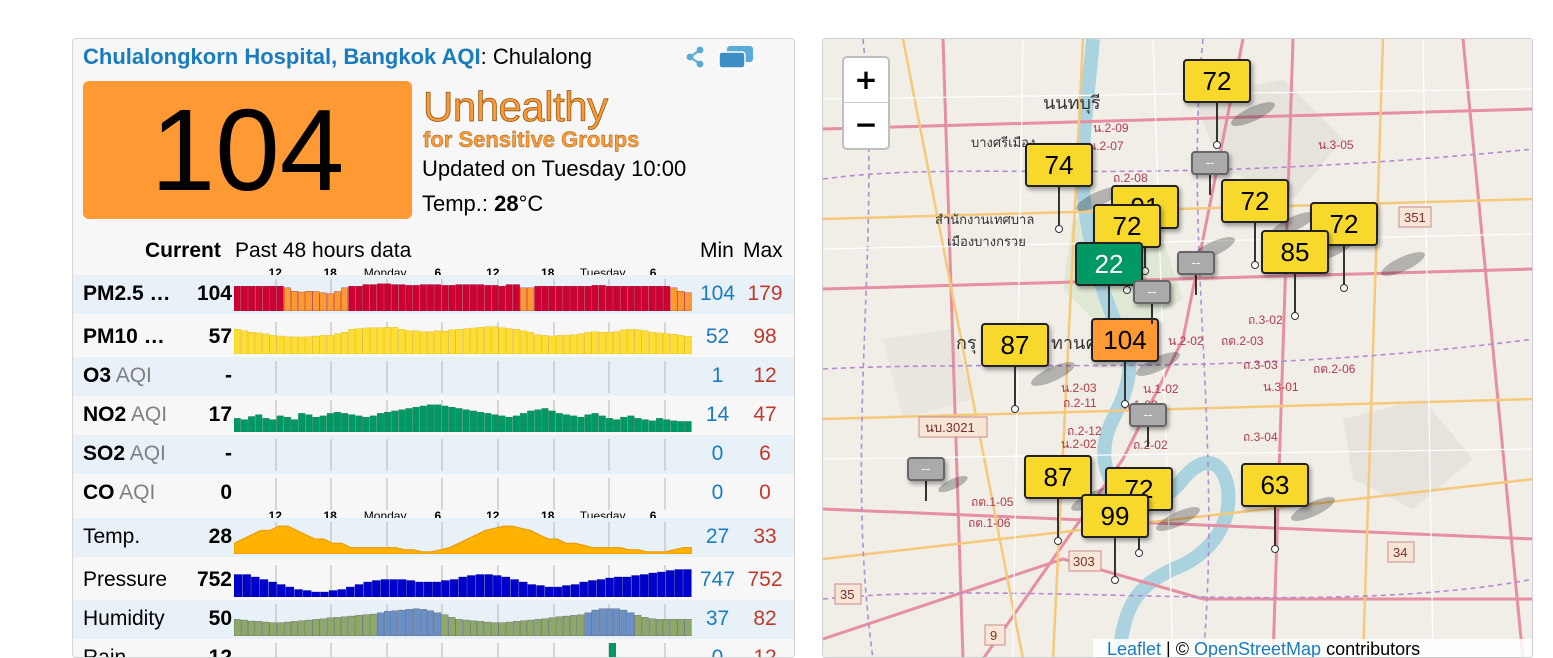 The height and width of the screenshot is (658, 1553). What do you see at coordinates (1295, 316) in the screenshot?
I see `marker-pin-dot` at bounding box center [1295, 316].